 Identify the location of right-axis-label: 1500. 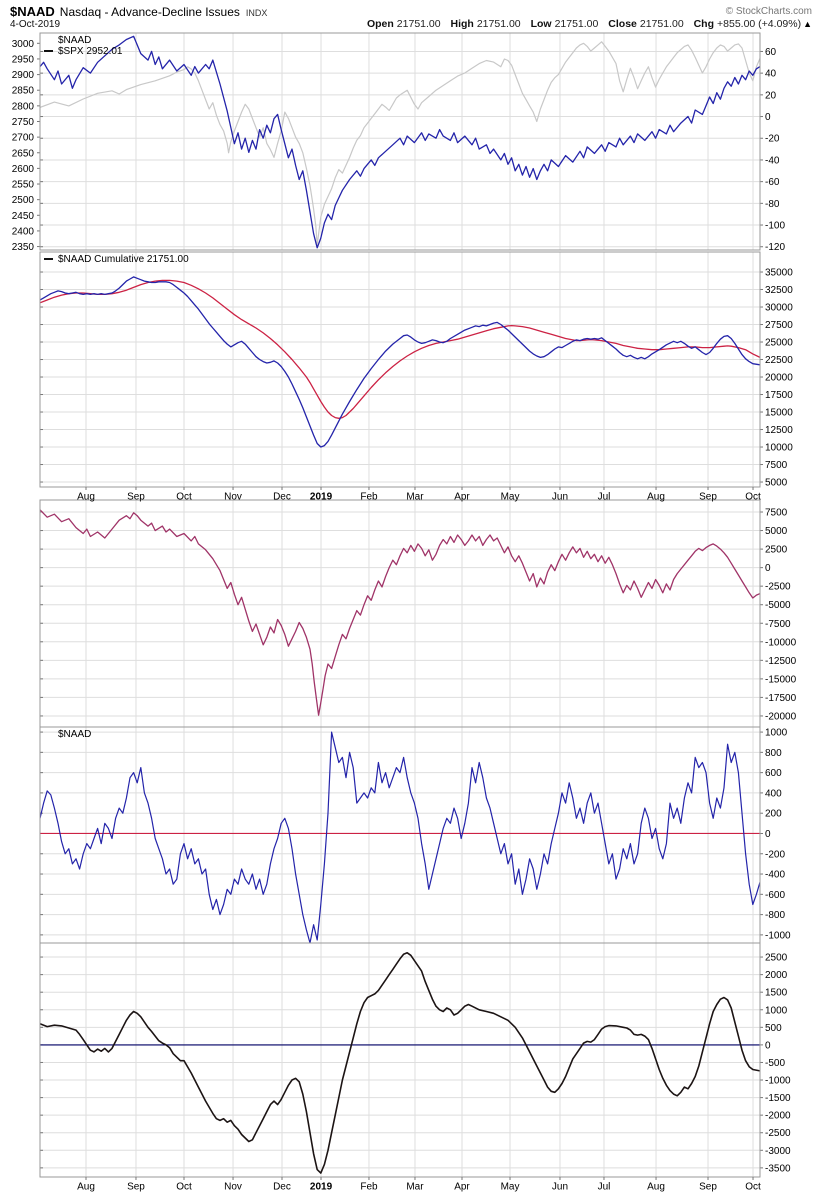
(776, 993).